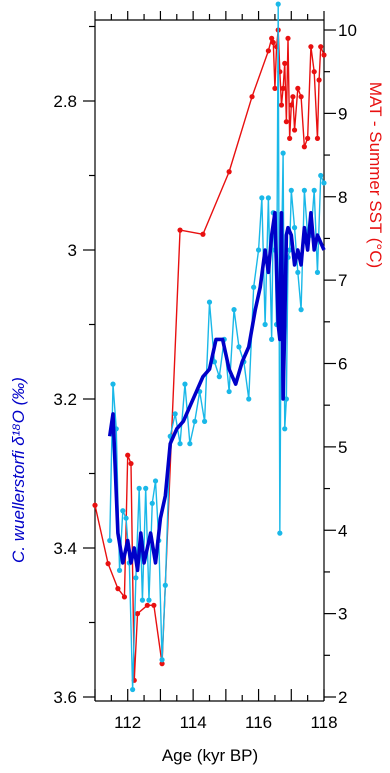 The height and width of the screenshot is (773, 390). What do you see at coordinates (210, 755) in the screenshot?
I see `x-axis-title: Age (kyr BP)` at bounding box center [210, 755].